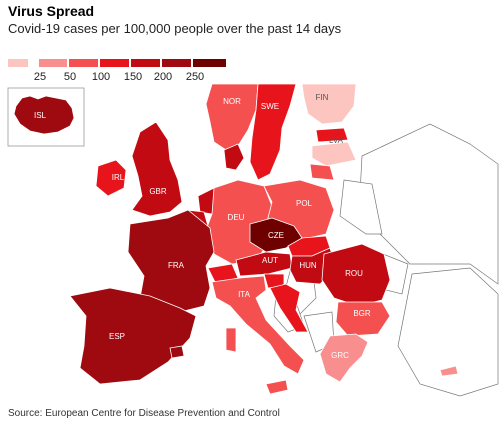  What do you see at coordinates (322, 97) in the screenshot?
I see `label-FIN: FIN` at bounding box center [322, 97].